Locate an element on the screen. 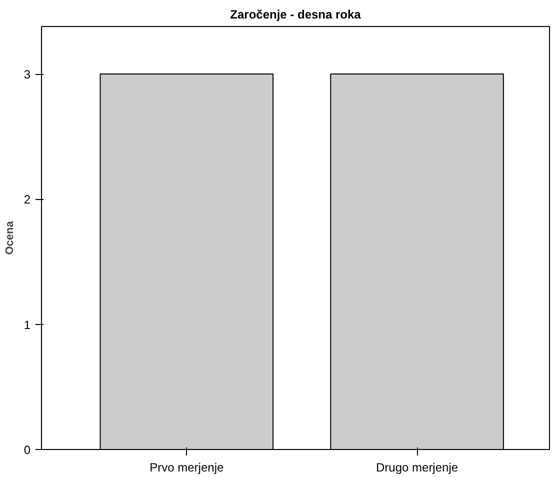 Image resolution: width=552 pixels, height=477 pixels. chart-title: Zaročenje - desna roka is located at coordinates (296, 15).